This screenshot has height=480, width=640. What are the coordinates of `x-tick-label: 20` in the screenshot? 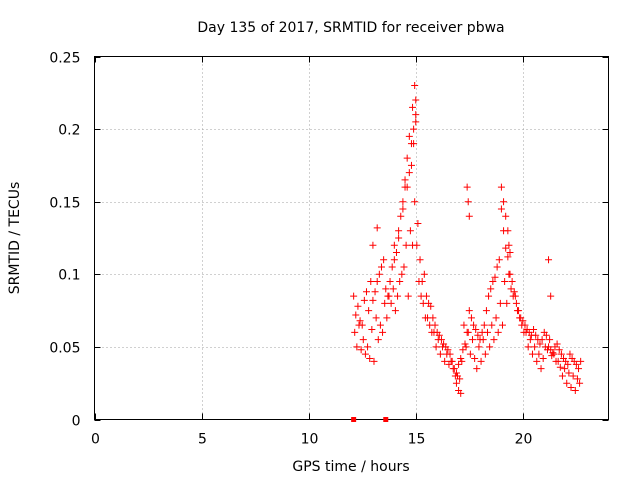 It's located at (524, 440).